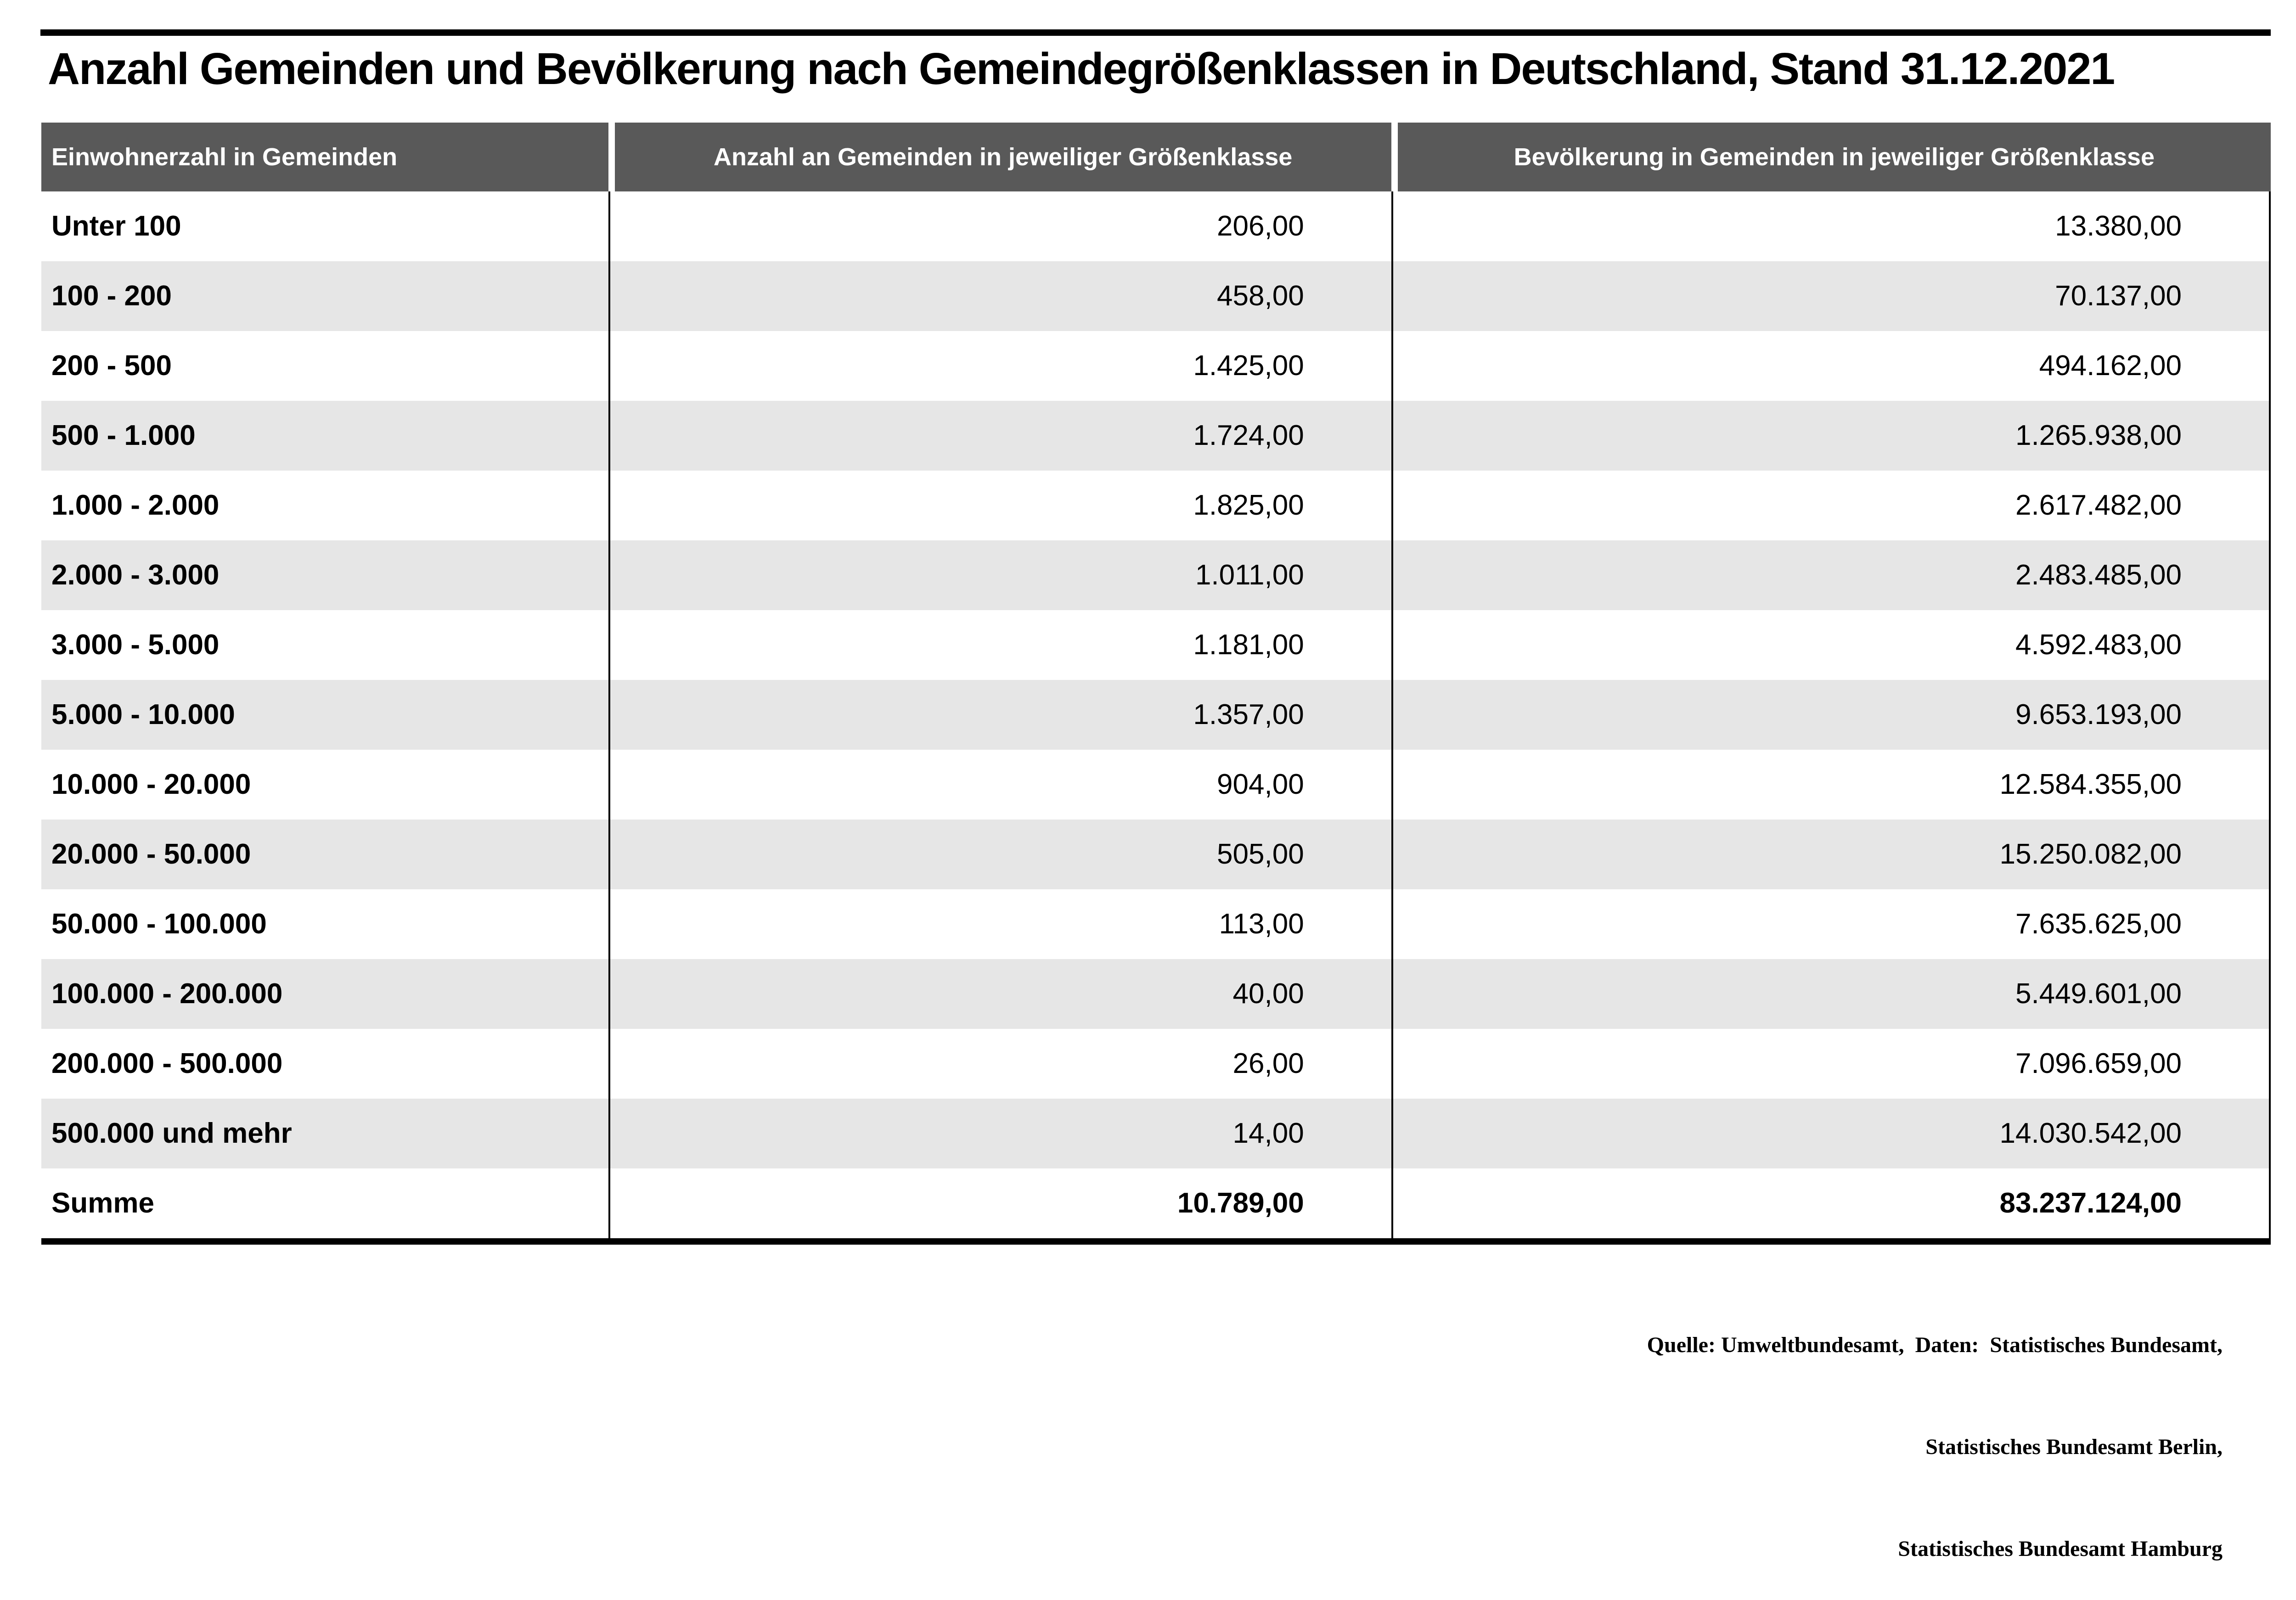 The height and width of the screenshot is (1600, 2296). Describe the element at coordinates (999, 645) in the screenshot. I see `row-gemeinden-count: 1.181,00` at that location.